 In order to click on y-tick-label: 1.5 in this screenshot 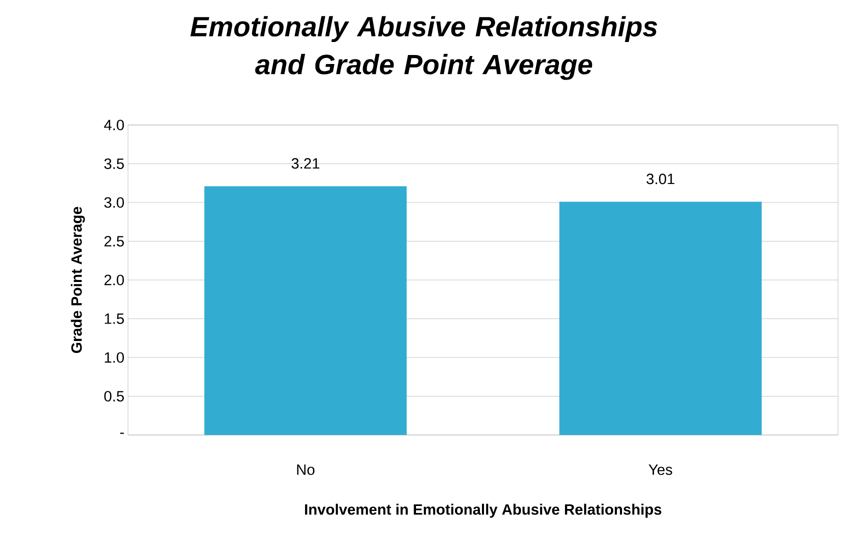, I will do `click(114, 319)`.